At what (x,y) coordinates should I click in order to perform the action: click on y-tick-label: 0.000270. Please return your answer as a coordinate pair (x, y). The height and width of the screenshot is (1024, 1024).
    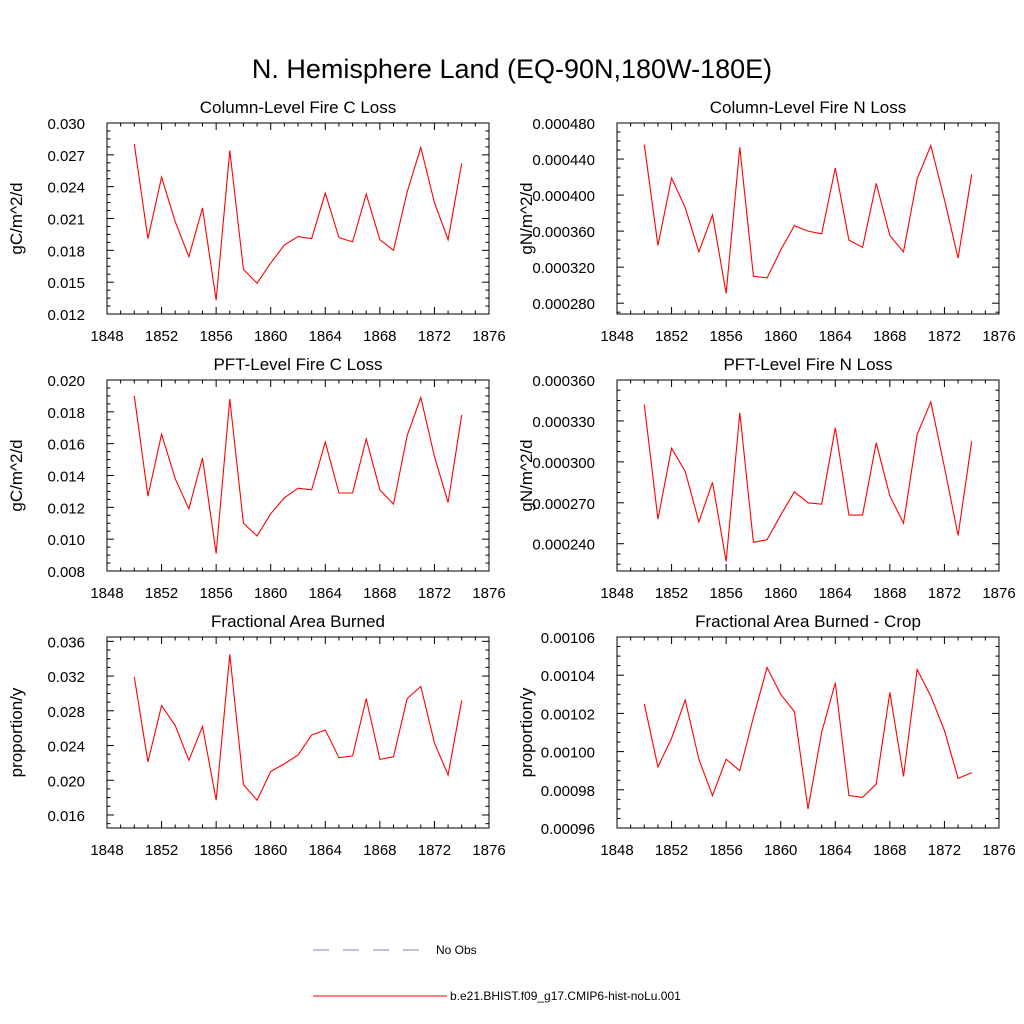
    Looking at the image, I should click on (563, 504).